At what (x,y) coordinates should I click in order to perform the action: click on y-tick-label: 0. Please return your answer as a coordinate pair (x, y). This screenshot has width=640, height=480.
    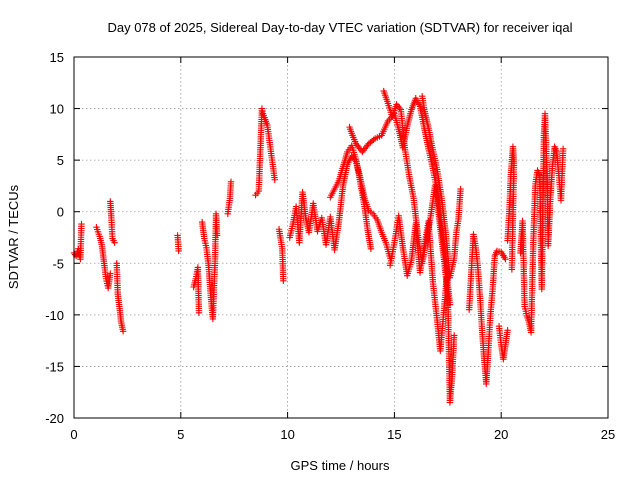
    Looking at the image, I should click on (60, 212).